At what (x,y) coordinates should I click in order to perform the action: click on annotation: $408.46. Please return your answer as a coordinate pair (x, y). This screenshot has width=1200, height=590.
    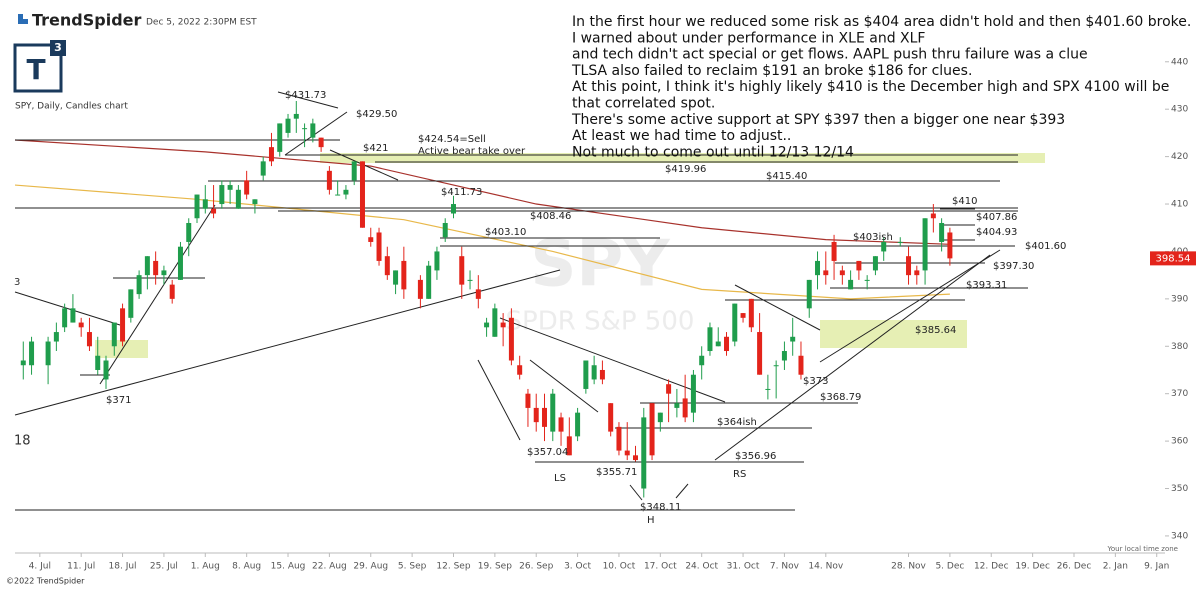
    Looking at the image, I should click on (550, 216).